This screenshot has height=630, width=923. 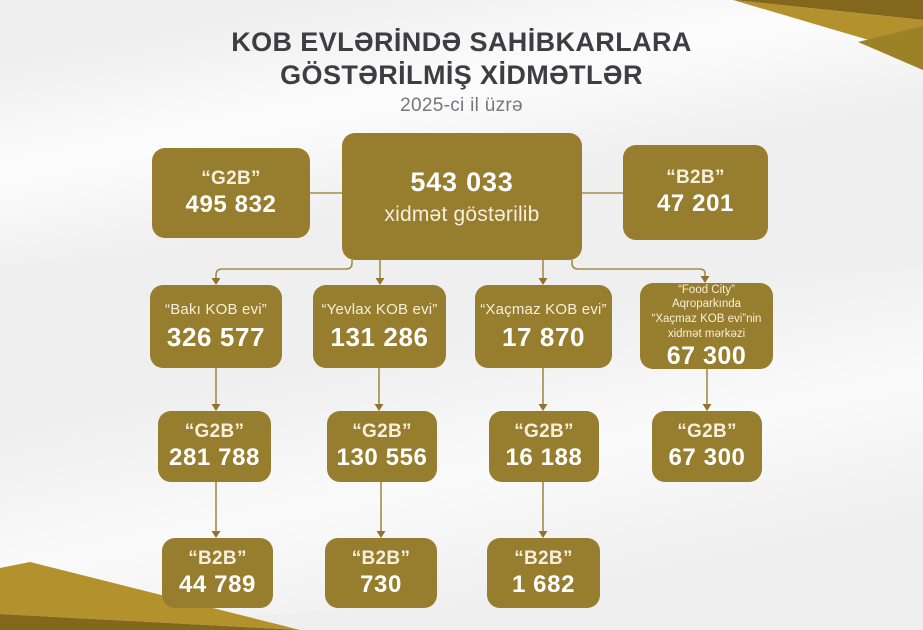 I want to click on page-subtitle: 2025-ci il üzrə, so click(x=461, y=105).